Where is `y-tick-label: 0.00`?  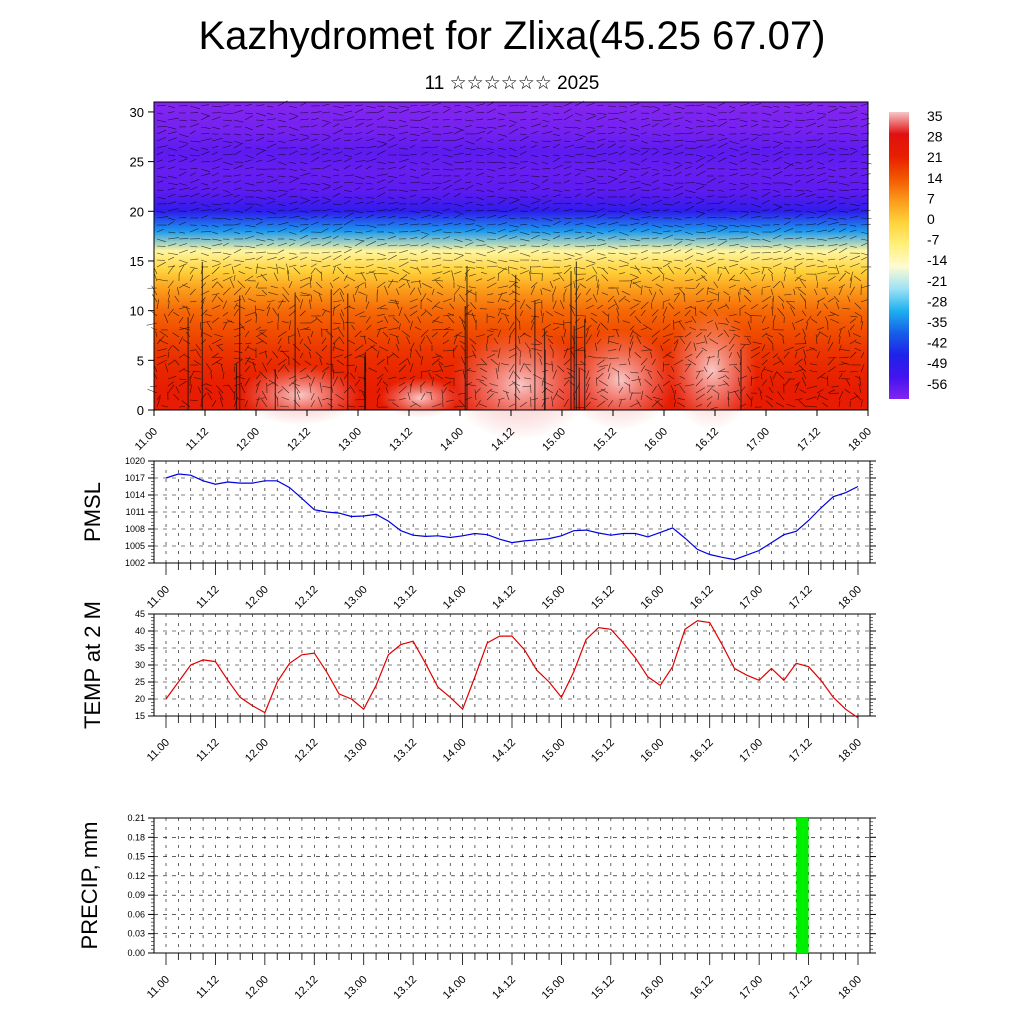
y-tick-label: 0.00 is located at coordinates (136, 953).